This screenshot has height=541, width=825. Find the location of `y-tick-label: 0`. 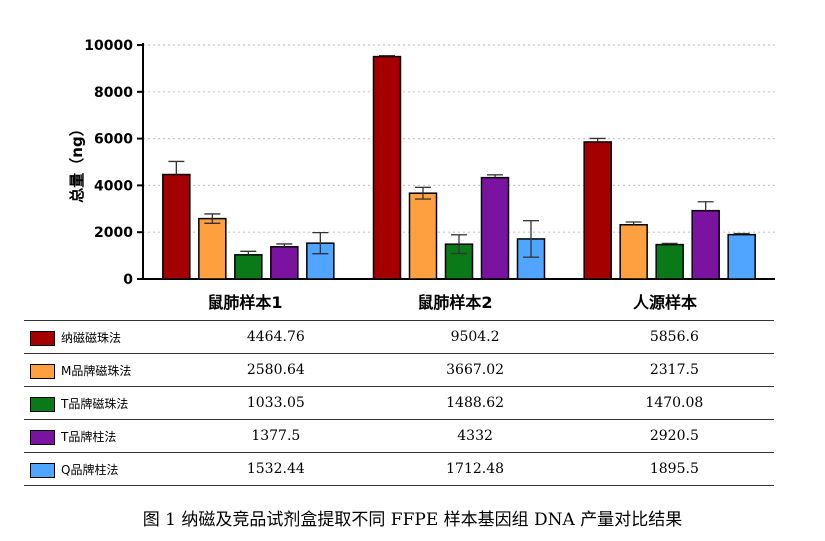

y-tick-label: 0 is located at coordinates (128, 280).